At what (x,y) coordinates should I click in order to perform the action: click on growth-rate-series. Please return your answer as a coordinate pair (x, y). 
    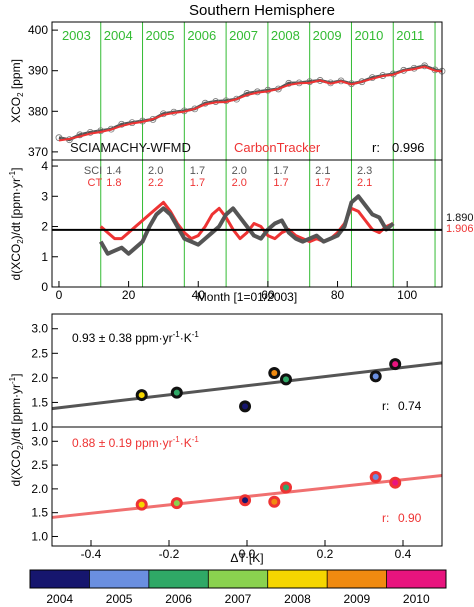
    Looking at the image, I should click on (247, 225).